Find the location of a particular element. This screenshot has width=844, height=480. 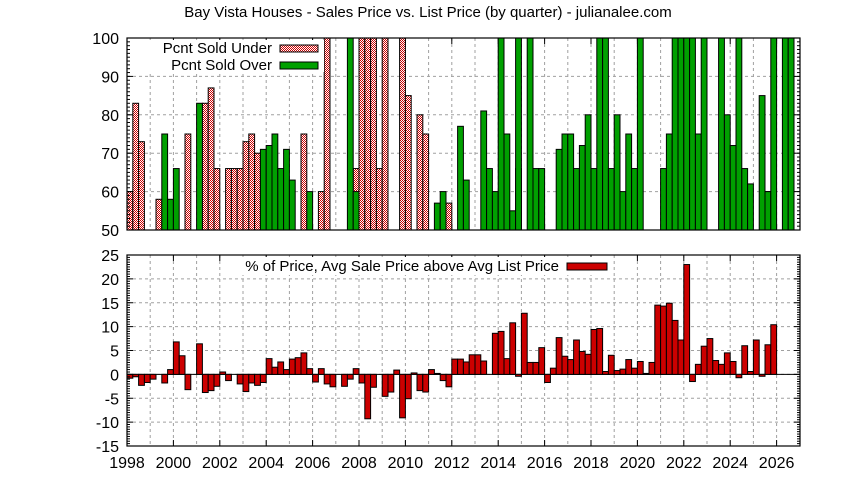

x-tick-label: 2004 is located at coordinates (266, 463).